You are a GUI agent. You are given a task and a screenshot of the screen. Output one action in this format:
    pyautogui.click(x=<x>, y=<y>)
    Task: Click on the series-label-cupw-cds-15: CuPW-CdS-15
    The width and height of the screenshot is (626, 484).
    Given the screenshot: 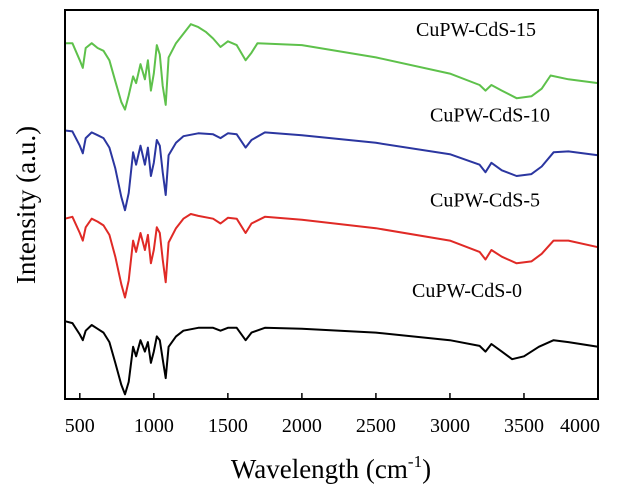 What is the action you would take?
    pyautogui.click(x=476, y=30)
    